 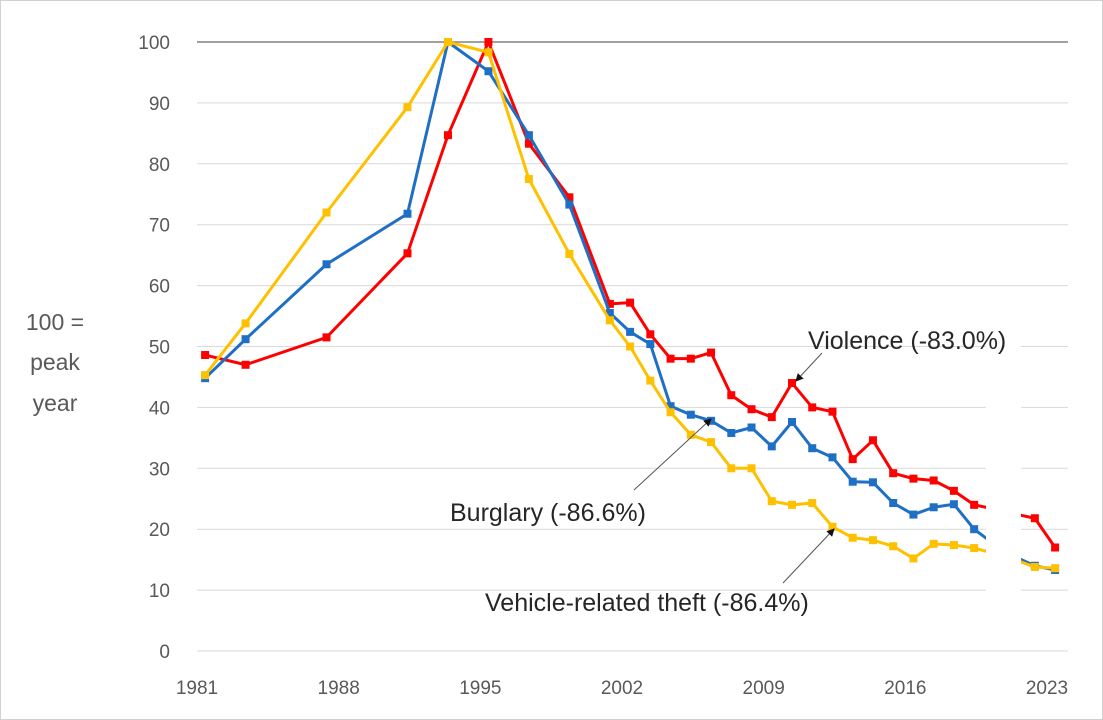 What do you see at coordinates (159, 408) in the screenshot?
I see `y-tick-label: 40` at bounding box center [159, 408].